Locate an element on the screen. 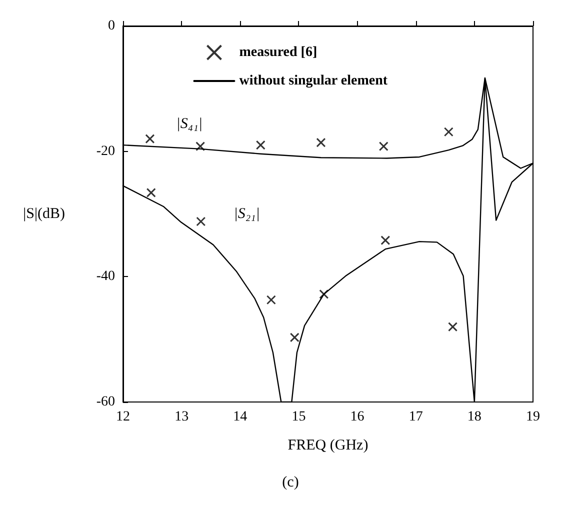 Image resolution: width=581 pixels, height=505 pixels. annotation: |S₂₁| is located at coordinates (247, 214).